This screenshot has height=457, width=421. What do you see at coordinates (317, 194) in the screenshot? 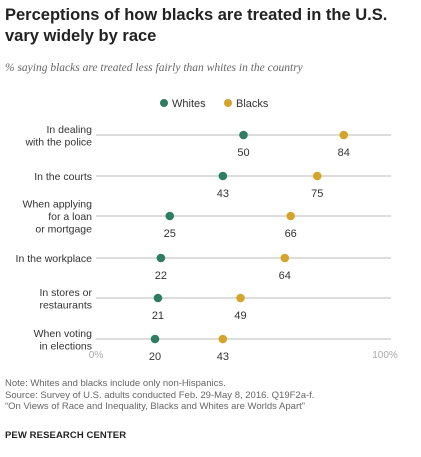
I see `data-label-blacks: 75` at bounding box center [317, 194].